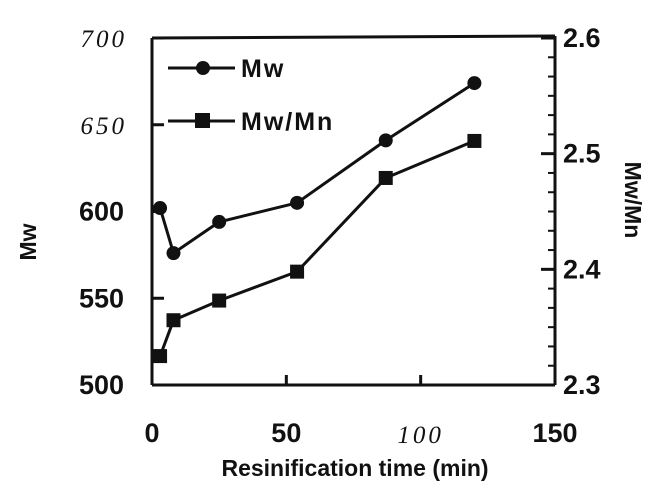 The width and height of the screenshot is (657, 487). Describe the element at coordinates (286, 433) in the screenshot. I see `x-tick-label: 50` at that location.